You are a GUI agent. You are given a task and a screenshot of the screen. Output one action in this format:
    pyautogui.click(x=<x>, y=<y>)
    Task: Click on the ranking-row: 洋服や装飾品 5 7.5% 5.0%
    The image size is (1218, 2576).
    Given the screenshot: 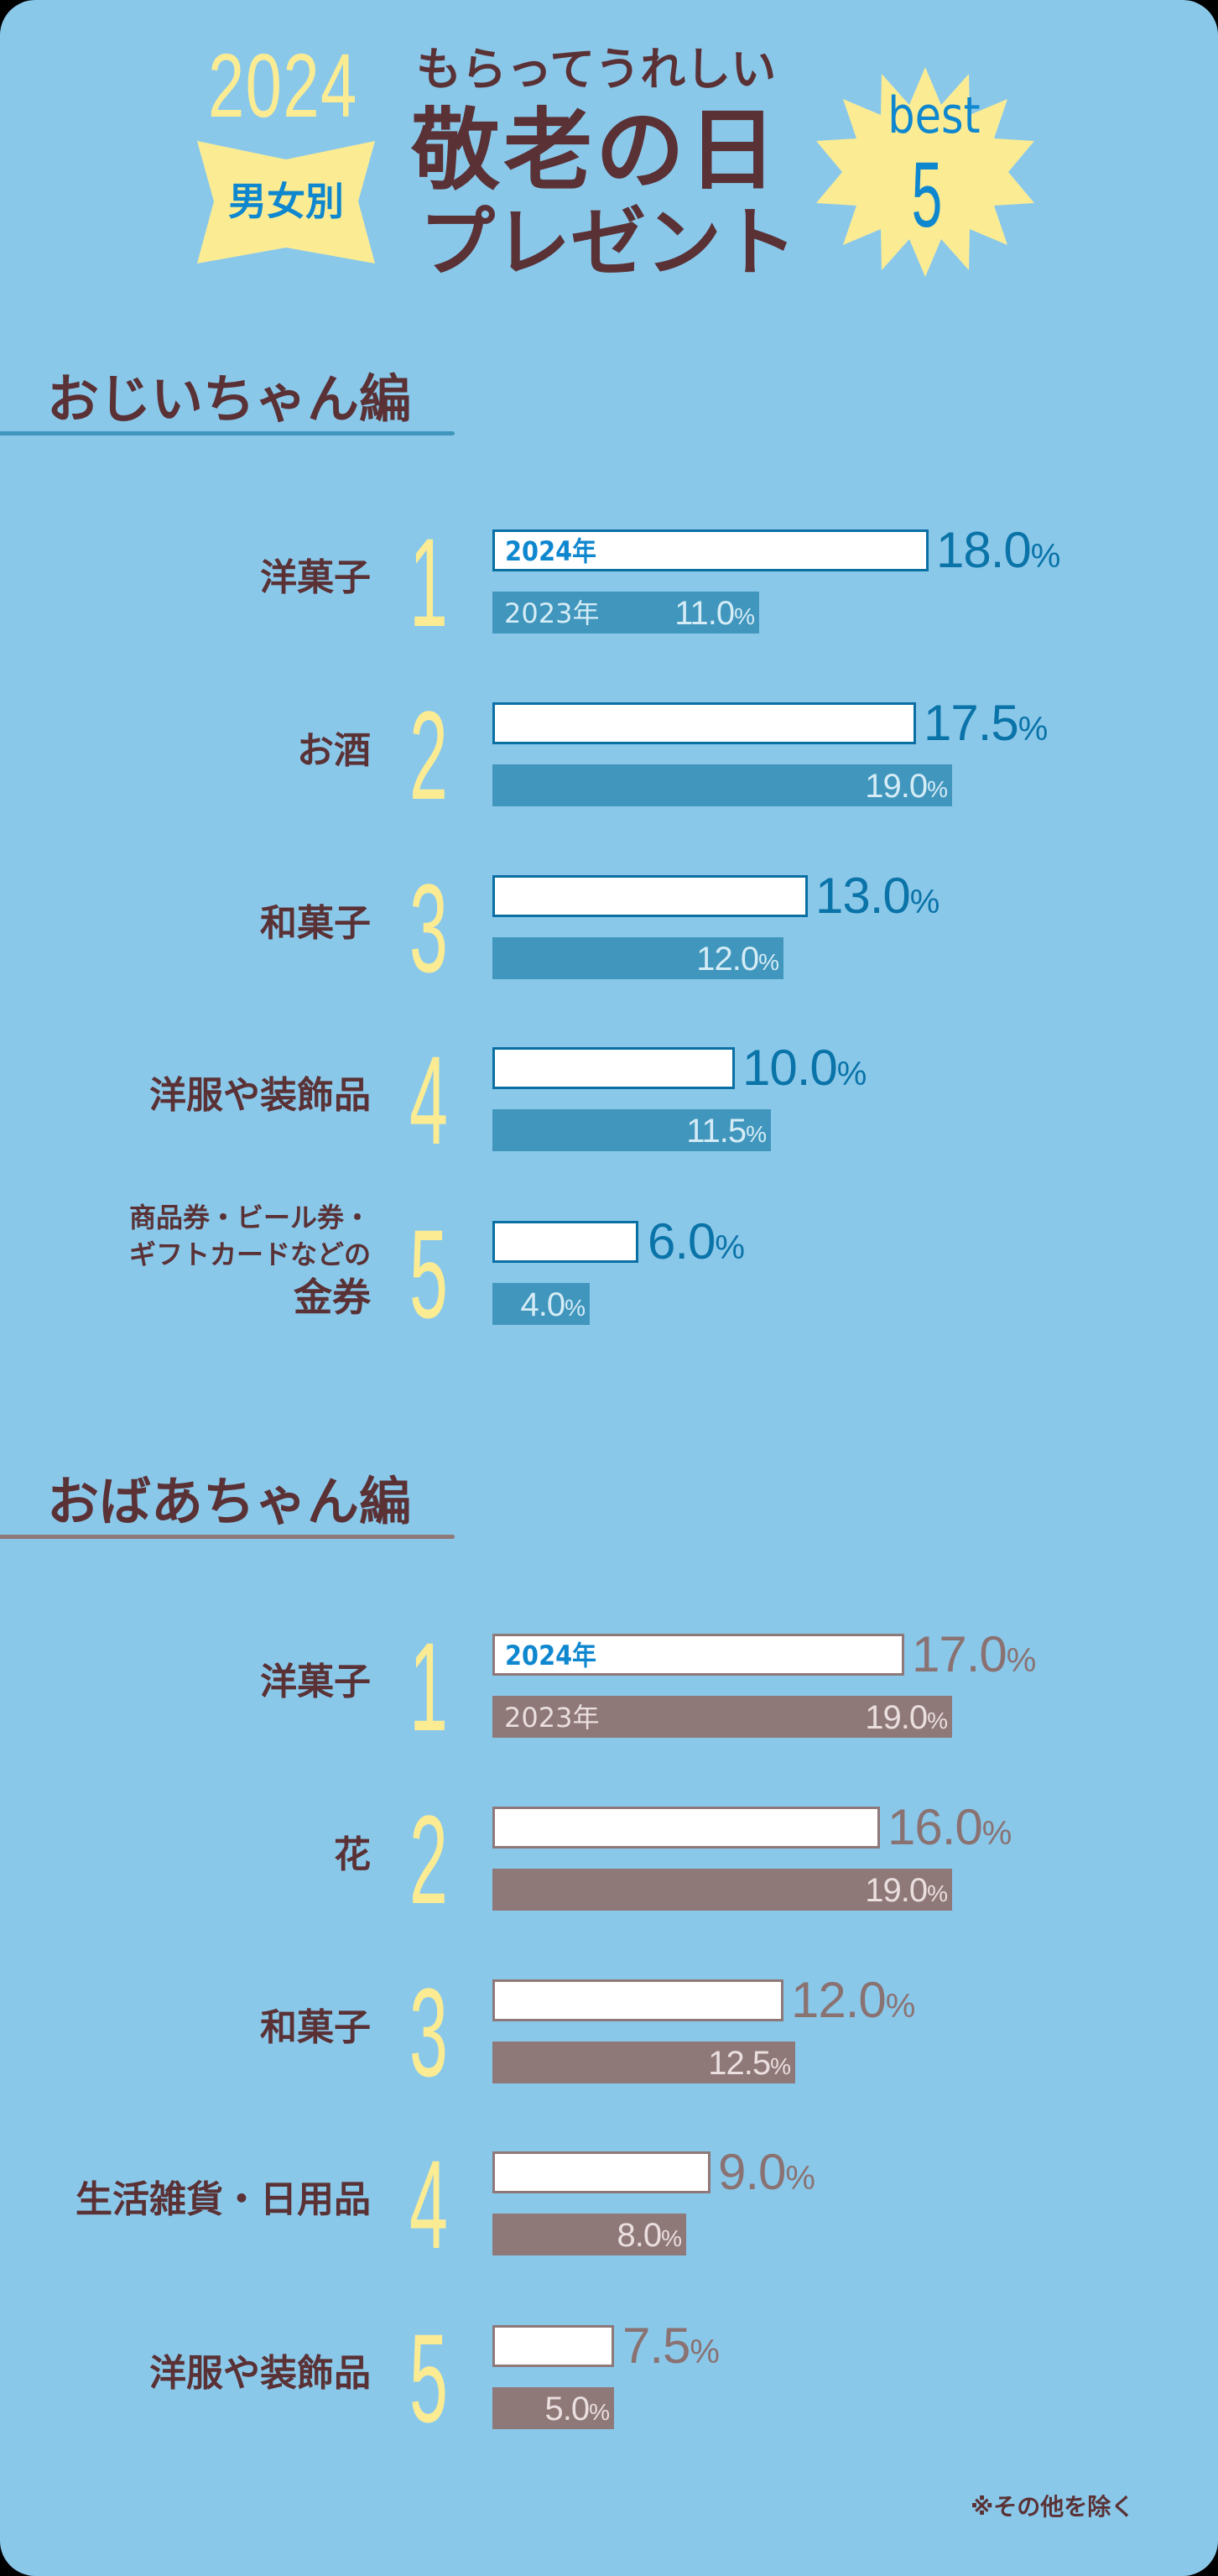 What is the action you would take?
    pyautogui.click(x=609, y=2378)
    